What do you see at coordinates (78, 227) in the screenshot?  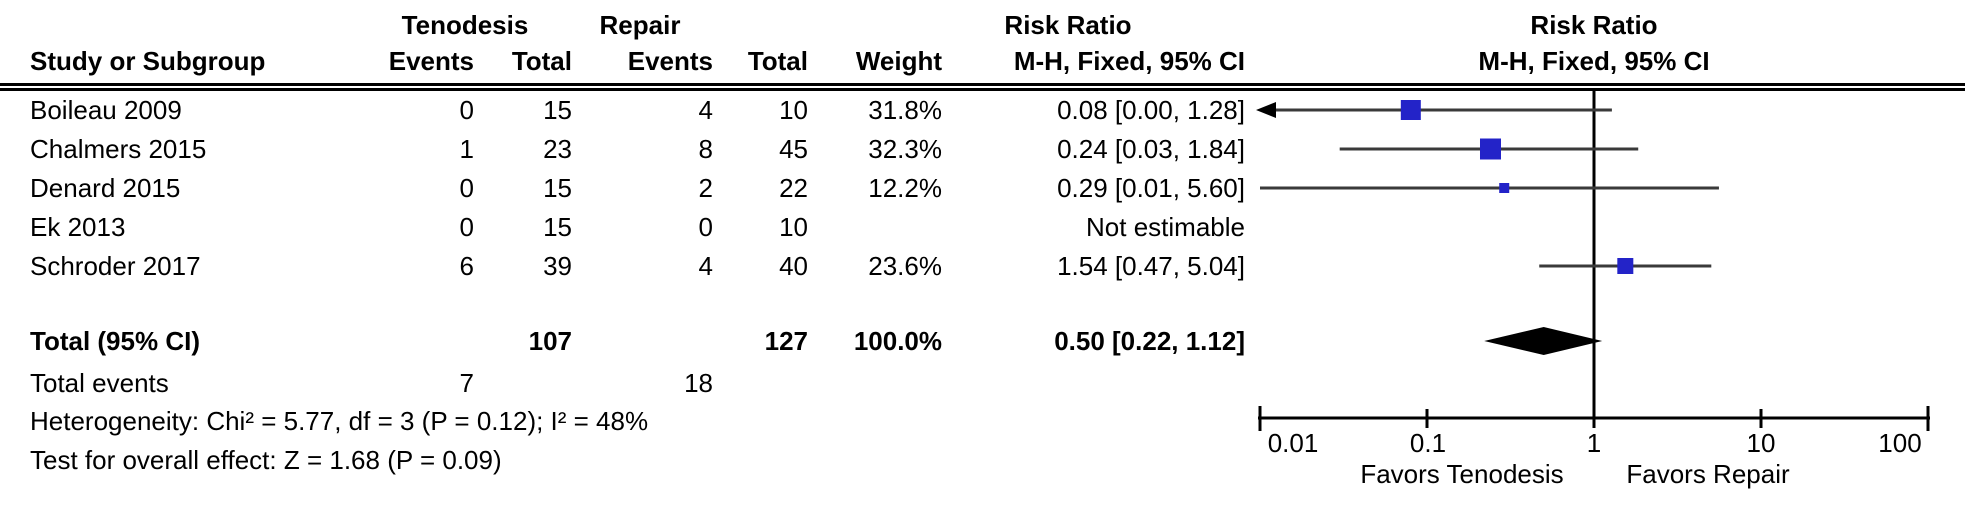 I see `study-name: Ek 2013` at bounding box center [78, 227].